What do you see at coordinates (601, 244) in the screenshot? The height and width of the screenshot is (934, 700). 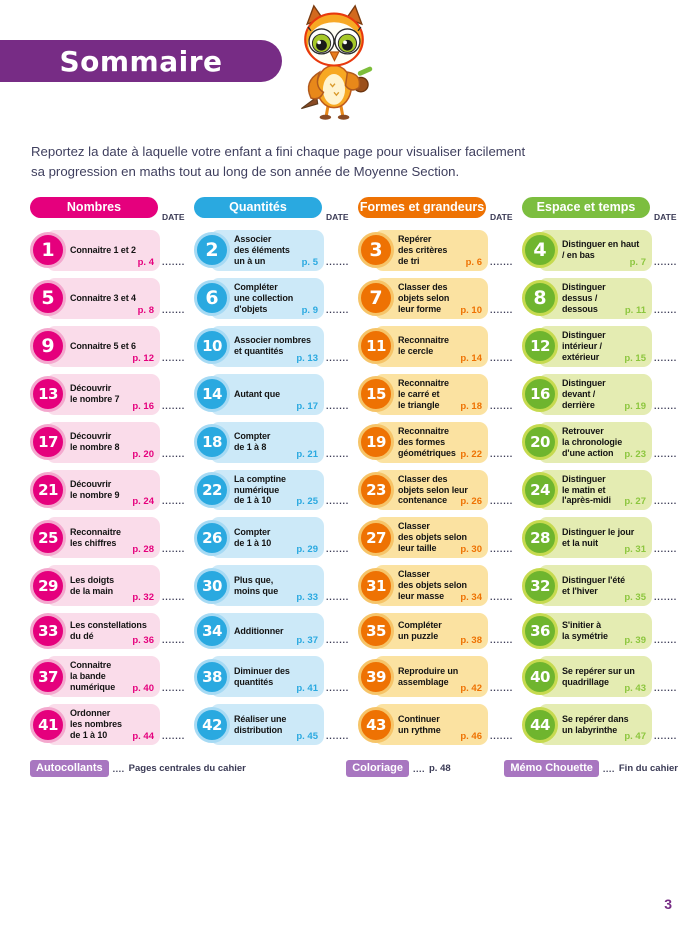 I see `lesson-title-line: Distinguer en haut` at bounding box center [601, 244].